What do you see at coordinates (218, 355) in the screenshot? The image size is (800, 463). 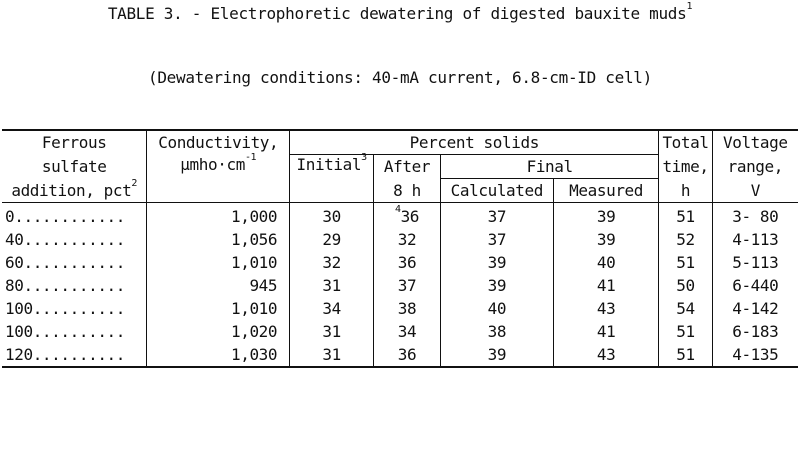 I see `cell-conductivity: 1,030` at bounding box center [218, 355].